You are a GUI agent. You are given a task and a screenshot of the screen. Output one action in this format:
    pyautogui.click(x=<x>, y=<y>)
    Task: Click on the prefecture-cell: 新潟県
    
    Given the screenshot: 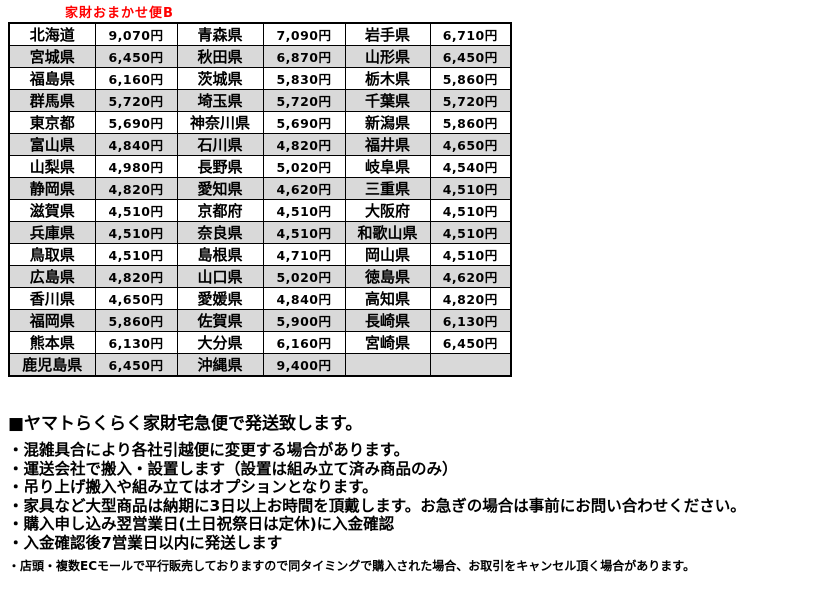 What is the action you would take?
    pyautogui.click(x=387, y=122)
    